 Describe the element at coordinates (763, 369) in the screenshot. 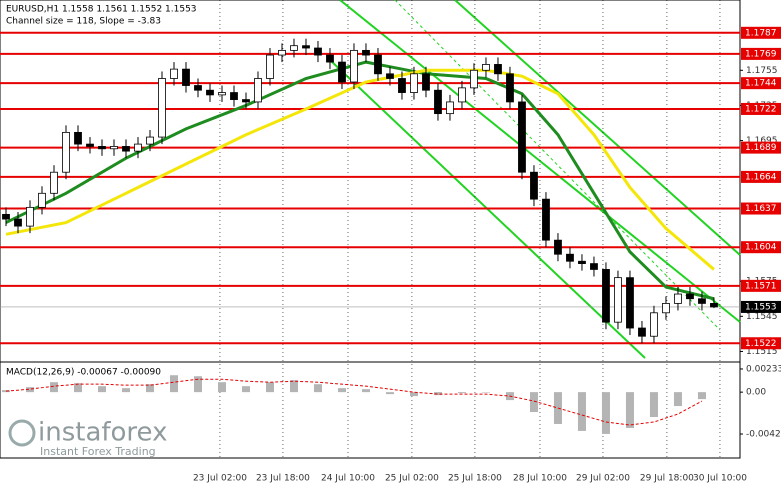

I see `macd-y-tick-label: 0.00233` at that location.